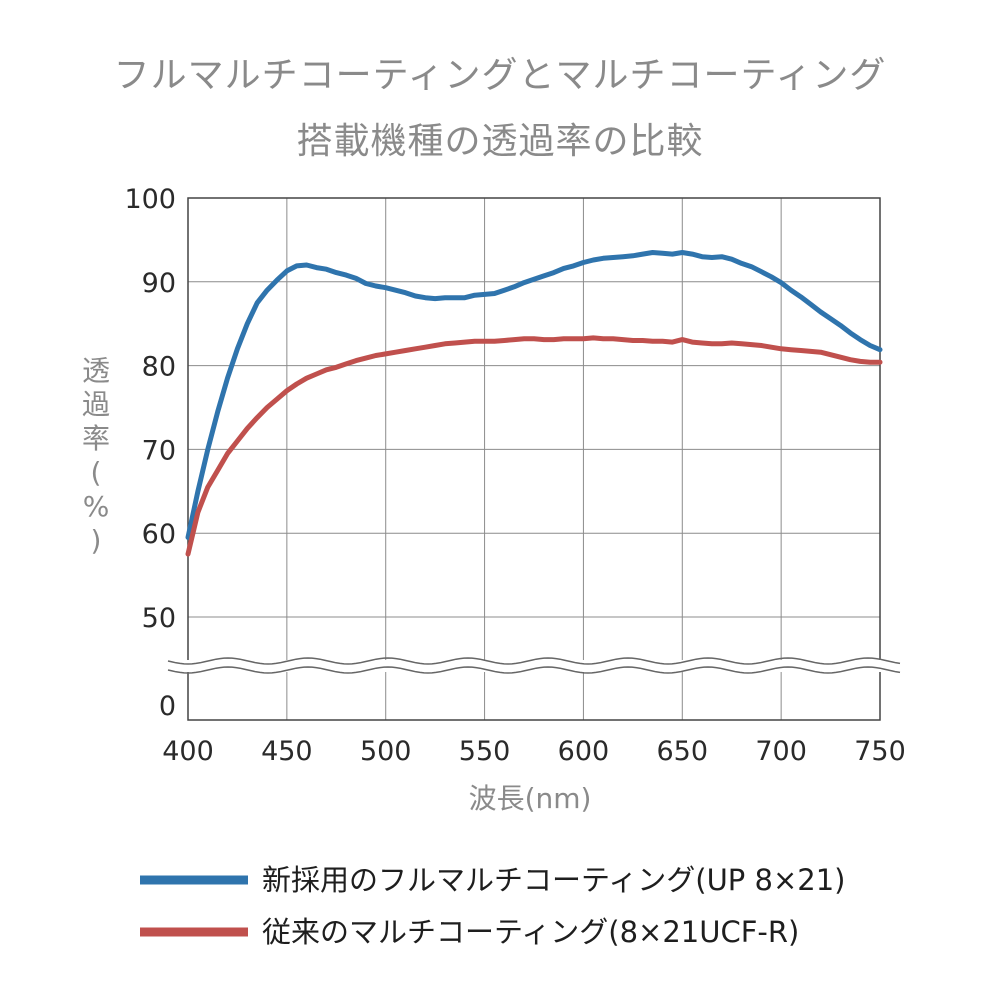 The image size is (1000, 1000). I want to click on y-tick-label: 80, so click(159, 367).